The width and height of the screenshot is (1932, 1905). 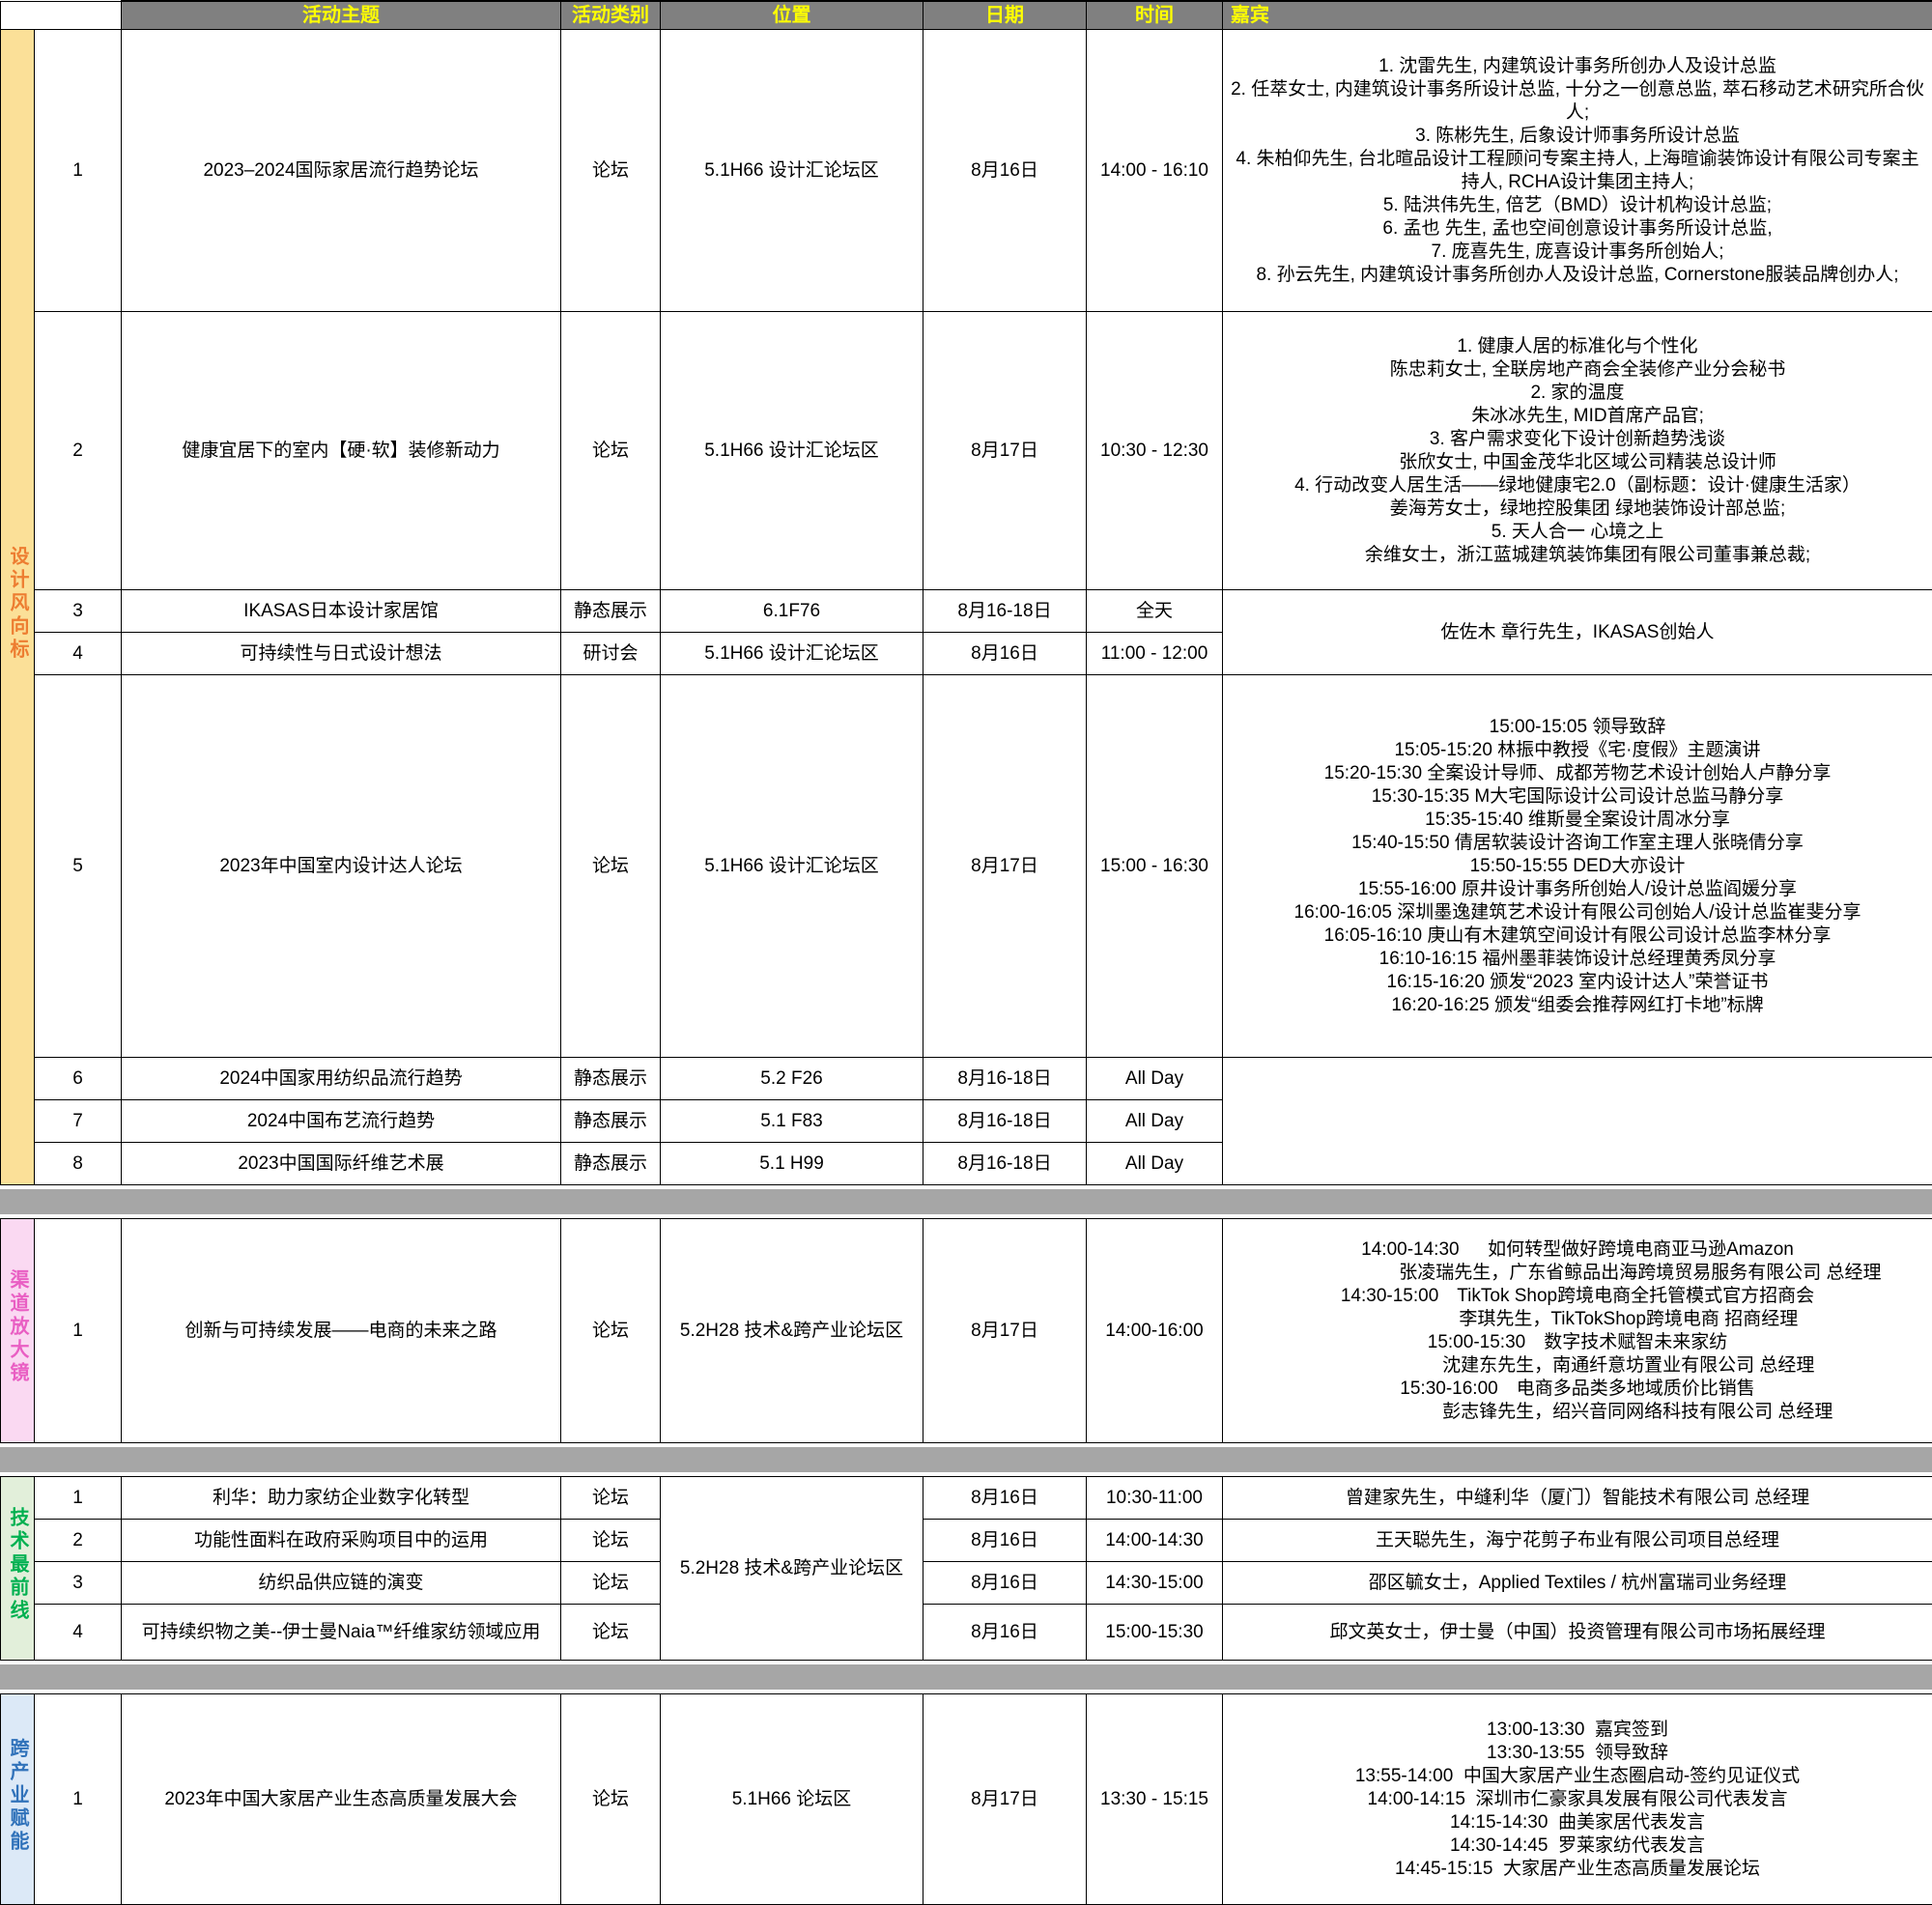 I want to click on event-location: 5.1H66 论坛区, so click(x=792, y=1799).